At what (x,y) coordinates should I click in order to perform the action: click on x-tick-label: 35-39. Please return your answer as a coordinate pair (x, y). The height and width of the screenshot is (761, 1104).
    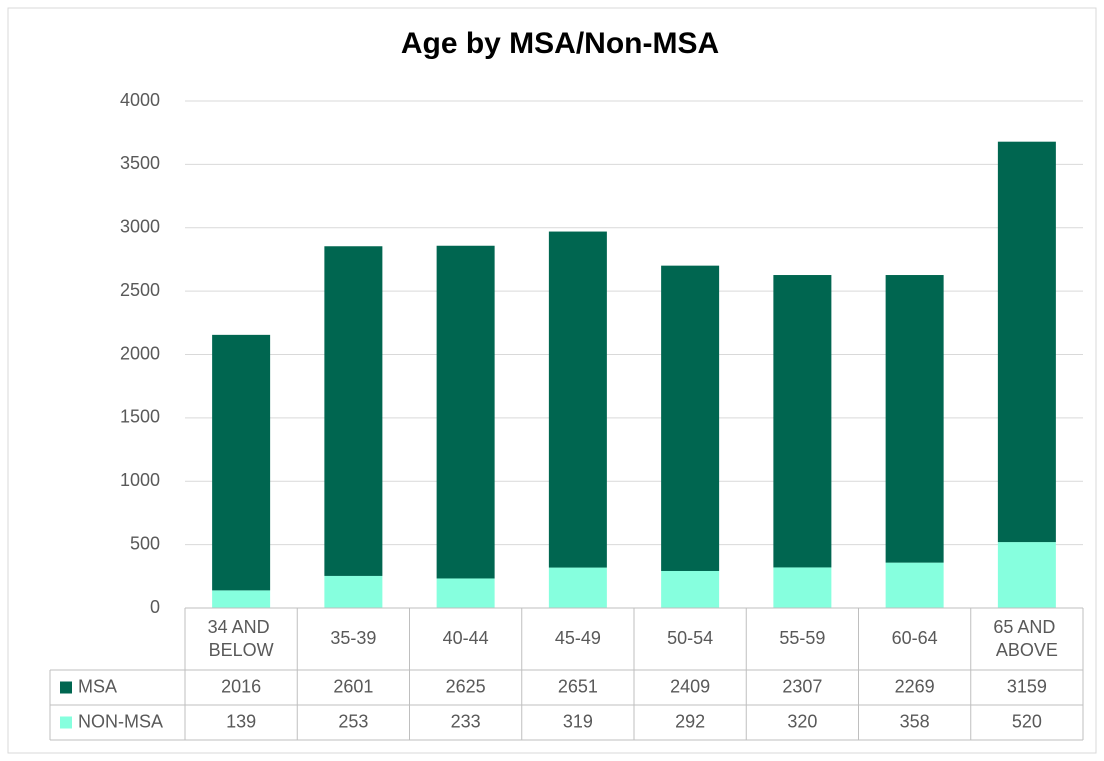
    Looking at the image, I should click on (353, 638).